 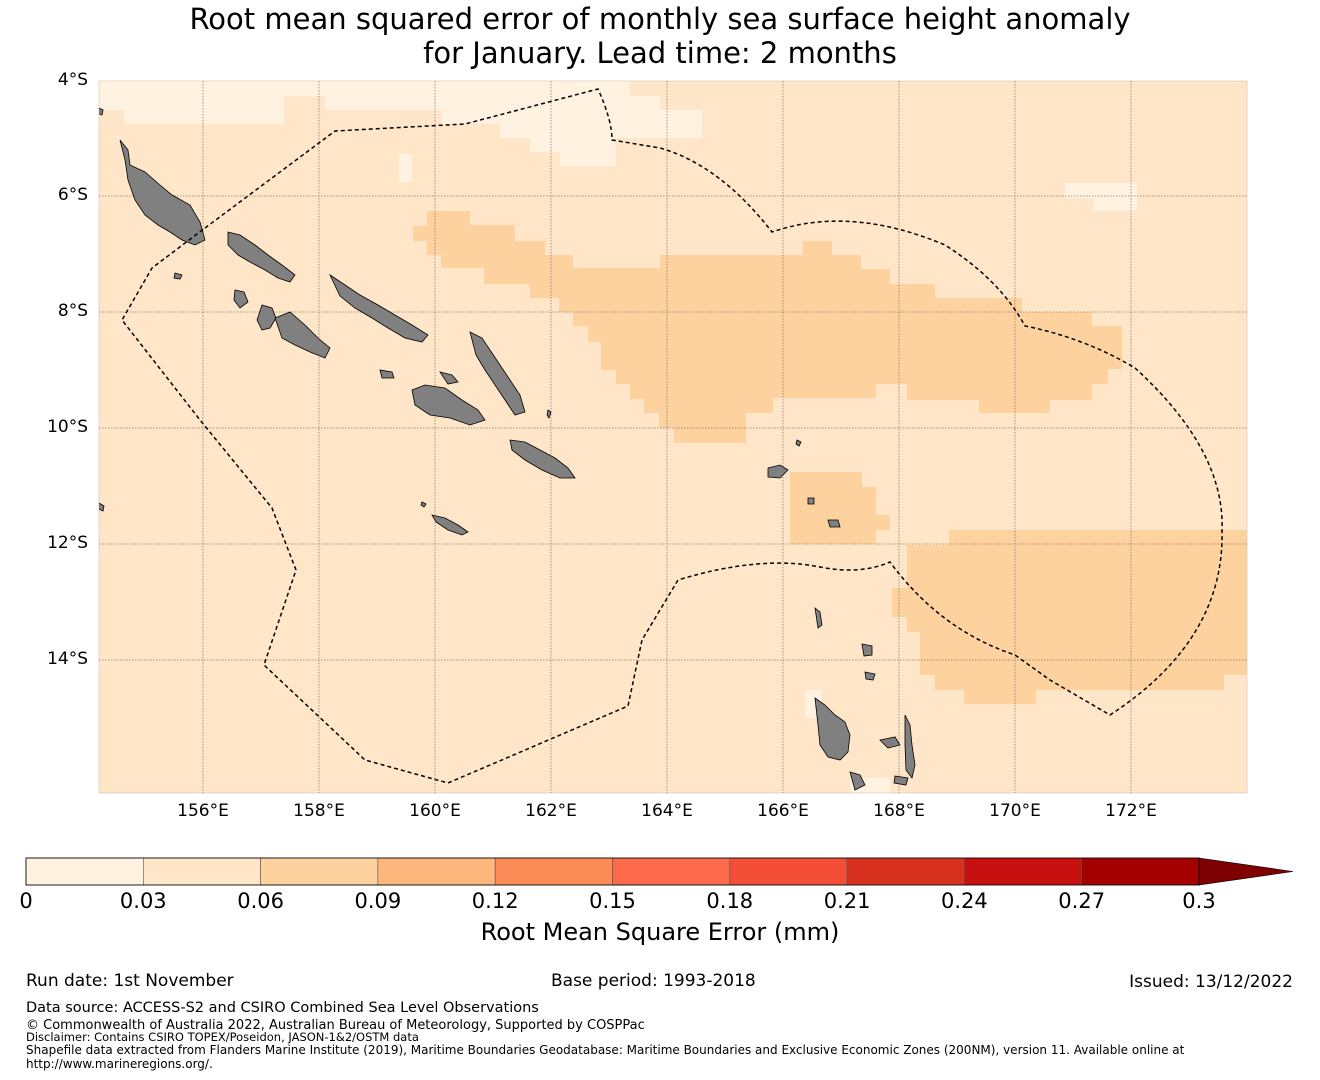 What do you see at coordinates (612, 901) in the screenshot?
I see `colorbar-tick: 0.15` at bounding box center [612, 901].